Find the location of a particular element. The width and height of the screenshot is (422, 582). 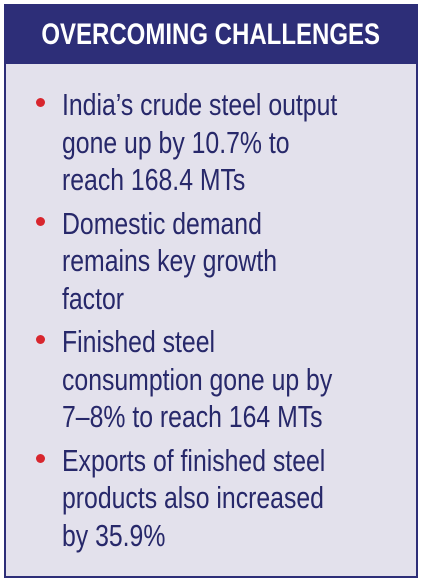

bullet-text: 7–8% to reach 164 MTs is located at coordinates (192, 416).